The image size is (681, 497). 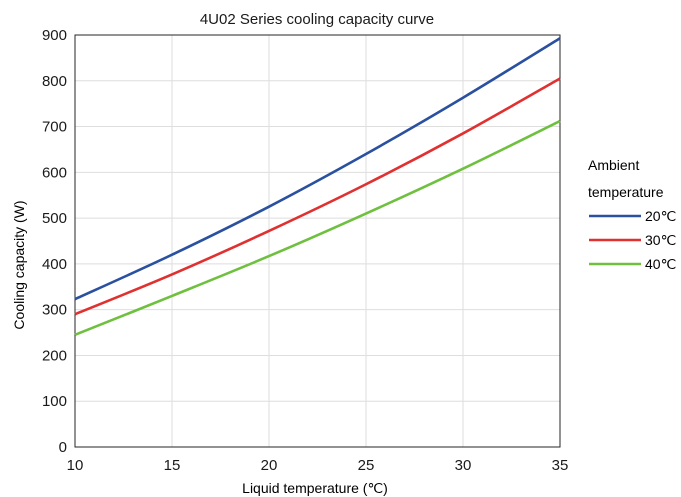 What do you see at coordinates (463, 465) in the screenshot?
I see `x-tick-label: 30` at bounding box center [463, 465].